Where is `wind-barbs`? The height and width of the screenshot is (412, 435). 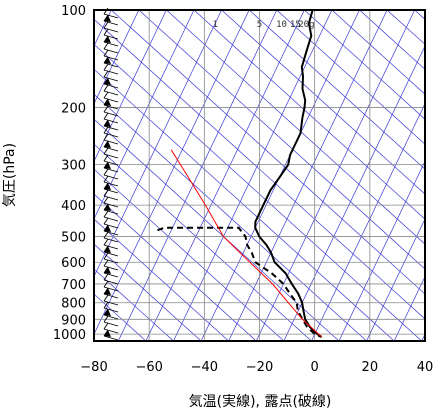
wind-barbs is located at coordinates (111, 174).